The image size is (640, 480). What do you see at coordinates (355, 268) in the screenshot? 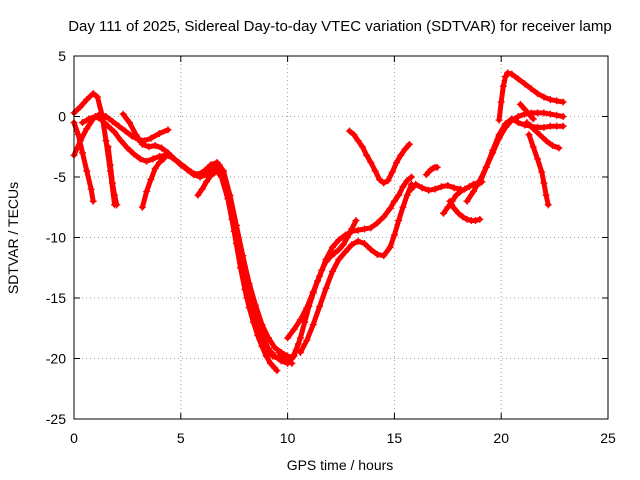
I see `series-line` at bounding box center [355, 268].